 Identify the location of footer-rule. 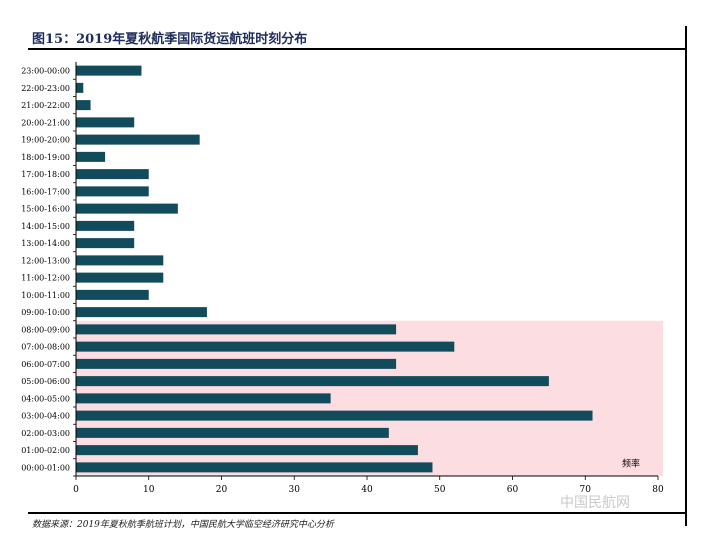
(357, 513).